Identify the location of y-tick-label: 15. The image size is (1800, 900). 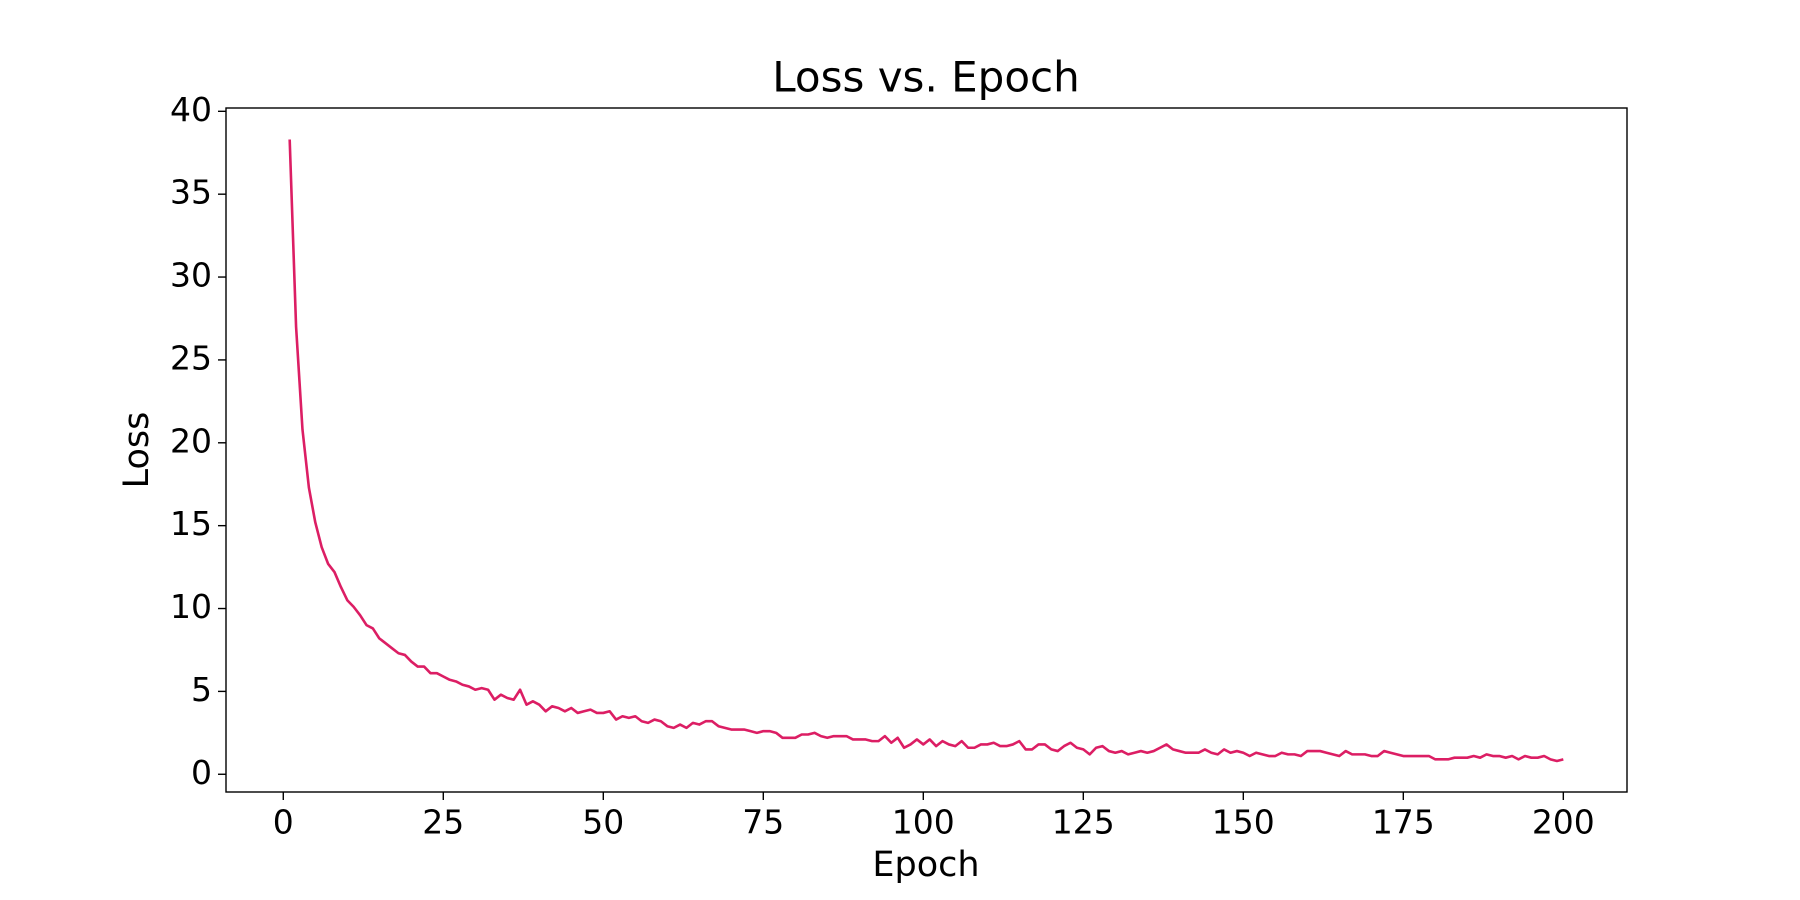
(191, 523).